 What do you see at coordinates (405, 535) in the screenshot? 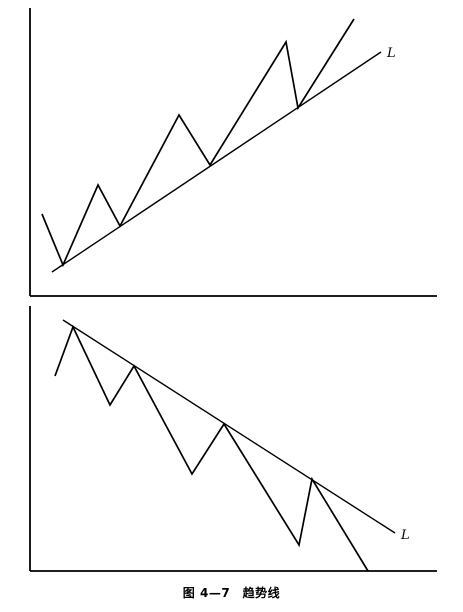
I see `downtrend-line-label: L` at bounding box center [405, 535].